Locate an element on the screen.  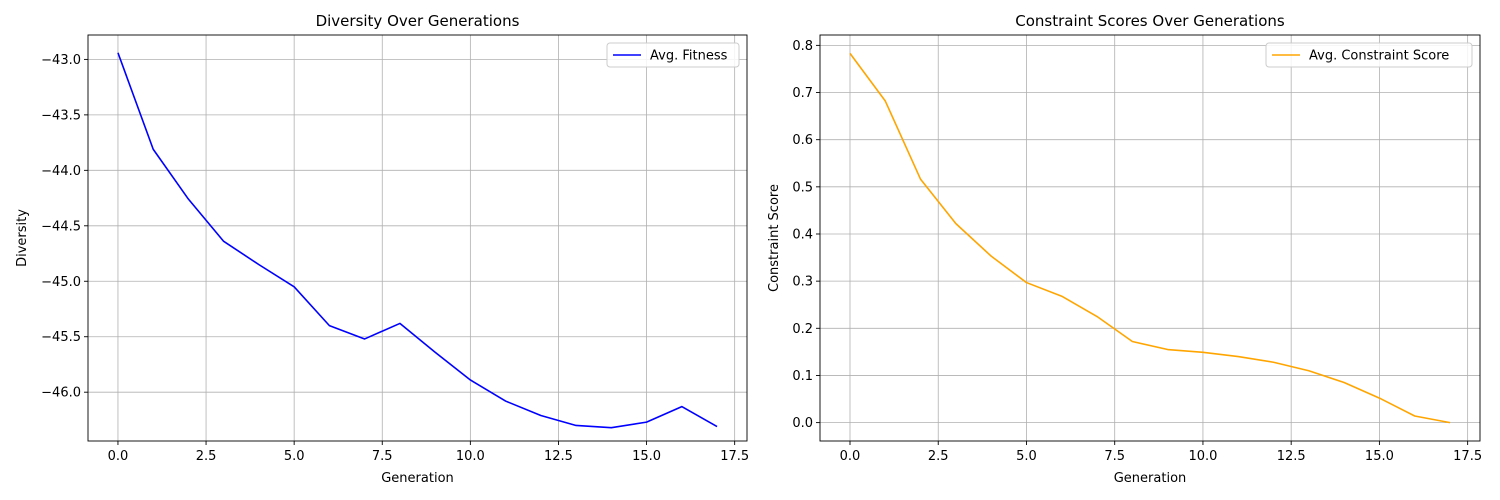
y-tick-label: 0.4 is located at coordinates (802, 234).